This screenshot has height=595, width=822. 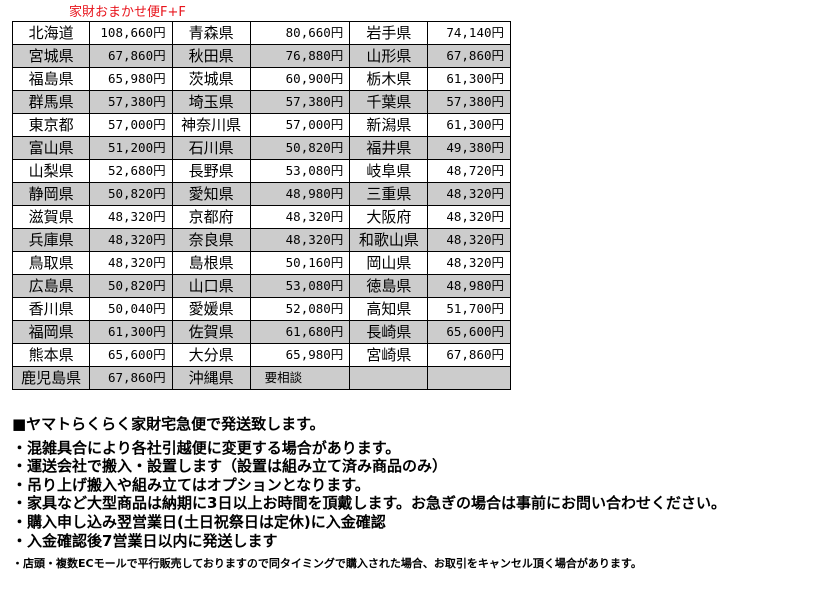 I want to click on note-item: ・運送会社で搬入・設置します（設置は組み立て済み商品のみ）, so click(x=230, y=466).